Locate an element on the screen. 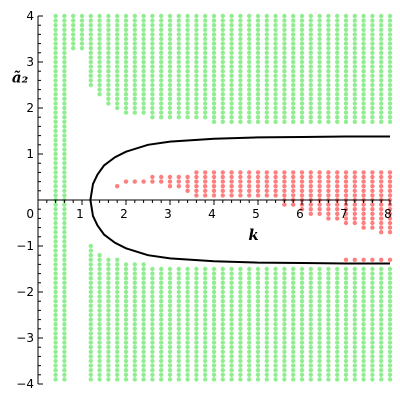  y-tick-label: −4 is located at coordinates (25, 384).